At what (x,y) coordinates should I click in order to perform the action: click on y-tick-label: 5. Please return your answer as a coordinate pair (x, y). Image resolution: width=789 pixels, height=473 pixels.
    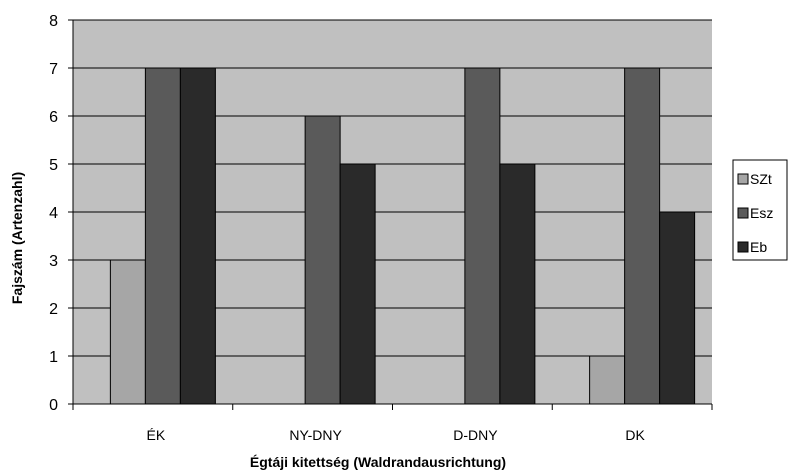
    Looking at the image, I should click on (53, 165).